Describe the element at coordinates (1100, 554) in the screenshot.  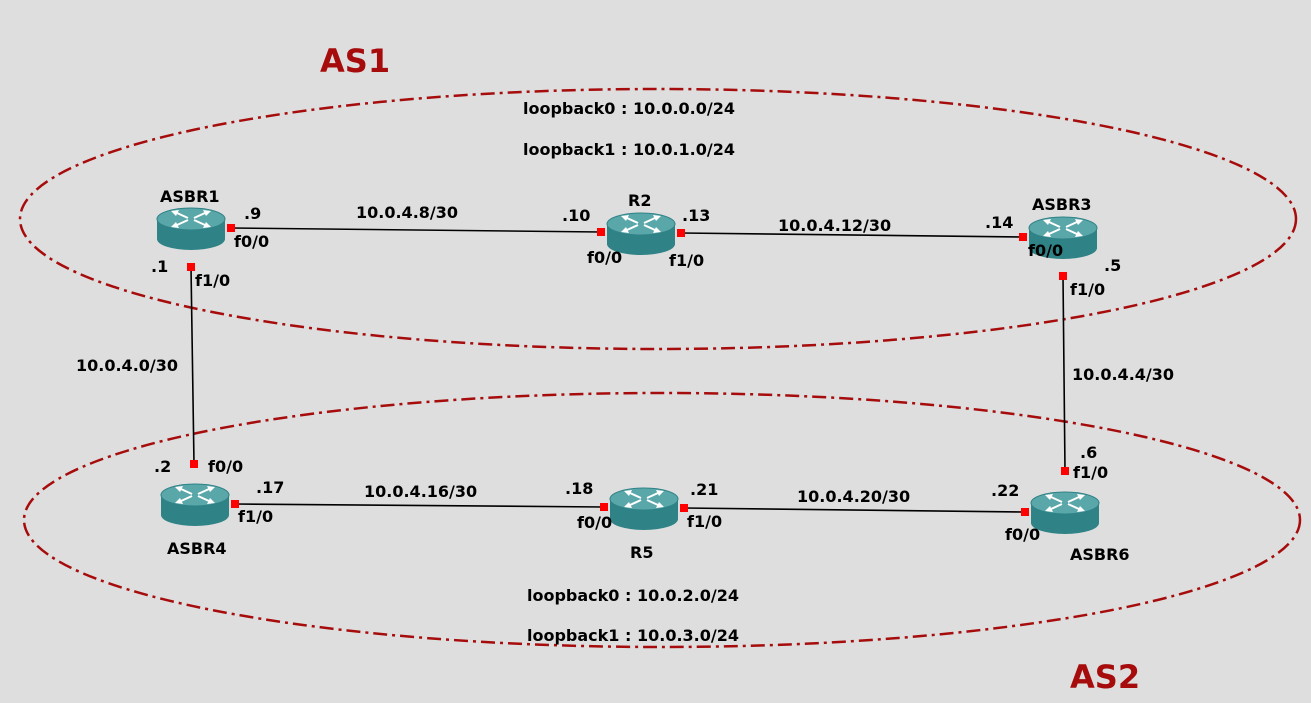
I see `router-name-asbr6: ASBR6` at that location.